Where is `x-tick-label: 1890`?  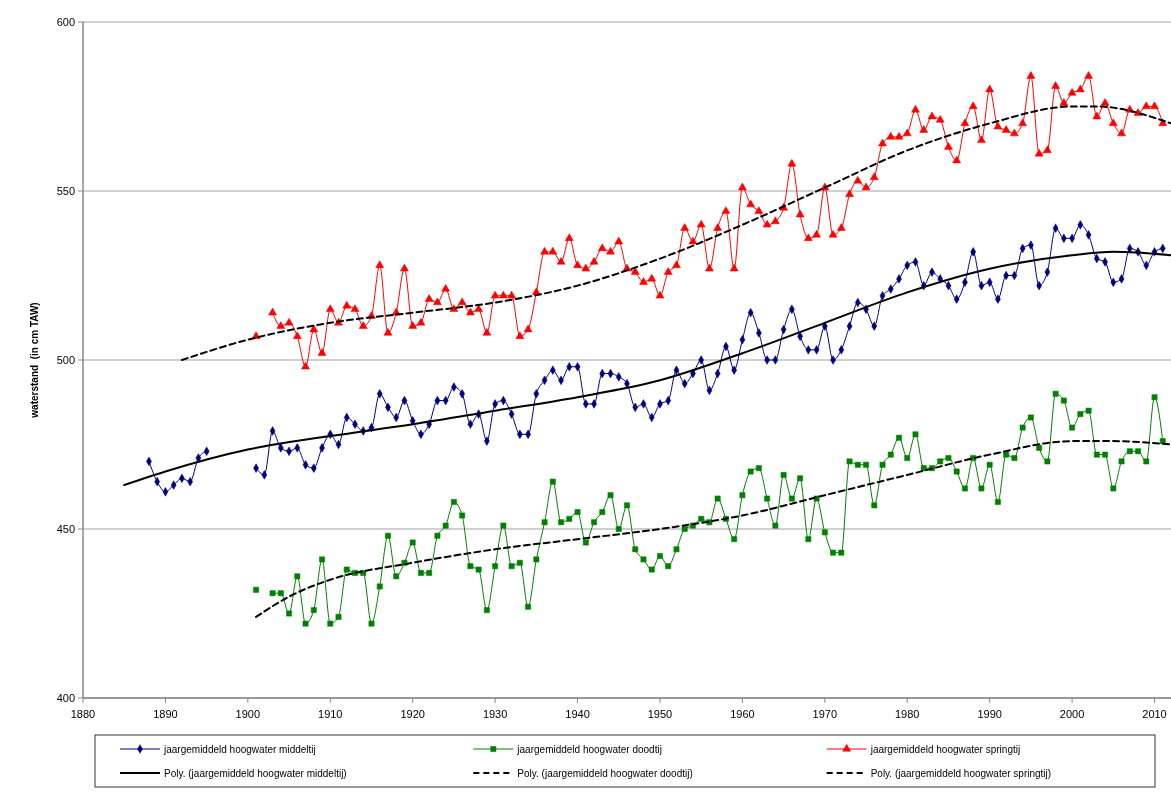 x-tick-label: 1890 is located at coordinates (165, 714).